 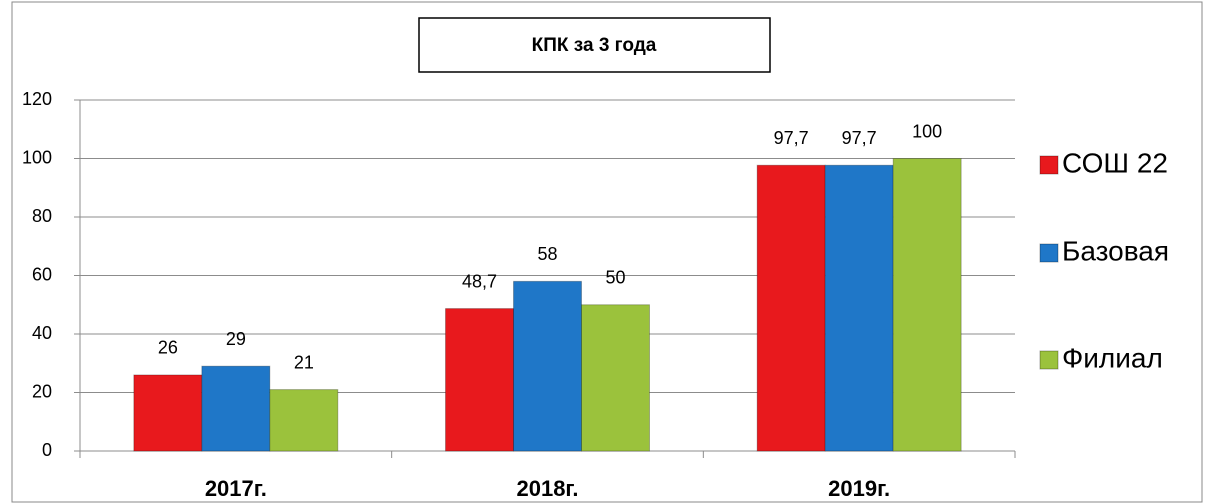 What do you see at coordinates (42, 274) in the screenshot?
I see `y-tick-label: 60` at bounding box center [42, 274].